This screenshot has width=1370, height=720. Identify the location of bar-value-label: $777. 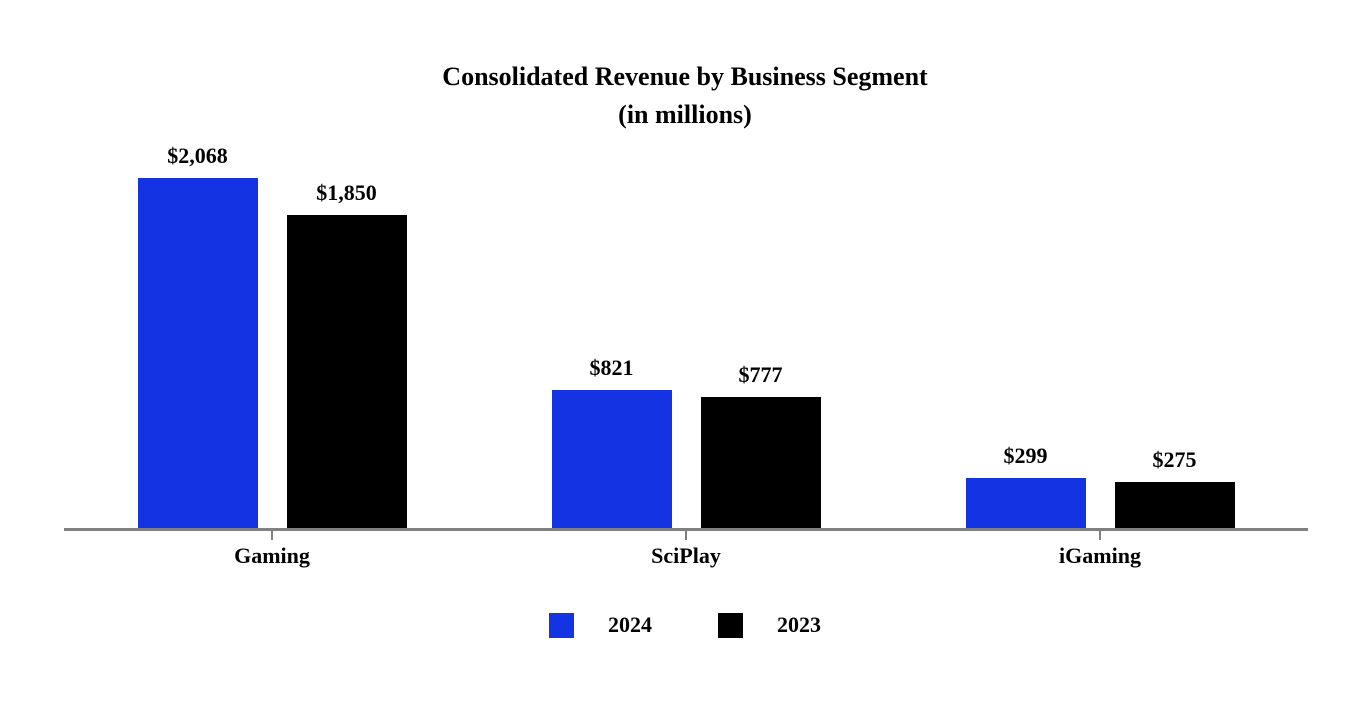
(760, 374).